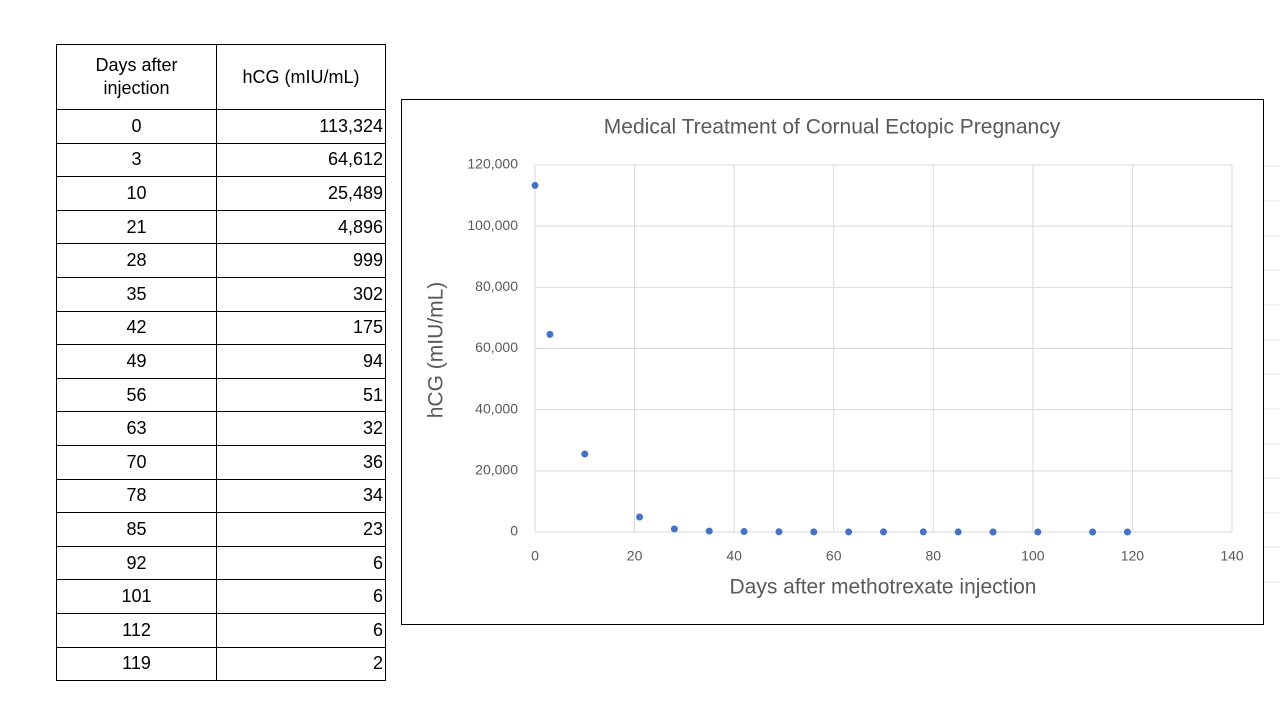 Image resolution: width=1280 pixels, height=720 pixels. What do you see at coordinates (136, 361) in the screenshot?
I see `table-cell: 49` at bounding box center [136, 361].